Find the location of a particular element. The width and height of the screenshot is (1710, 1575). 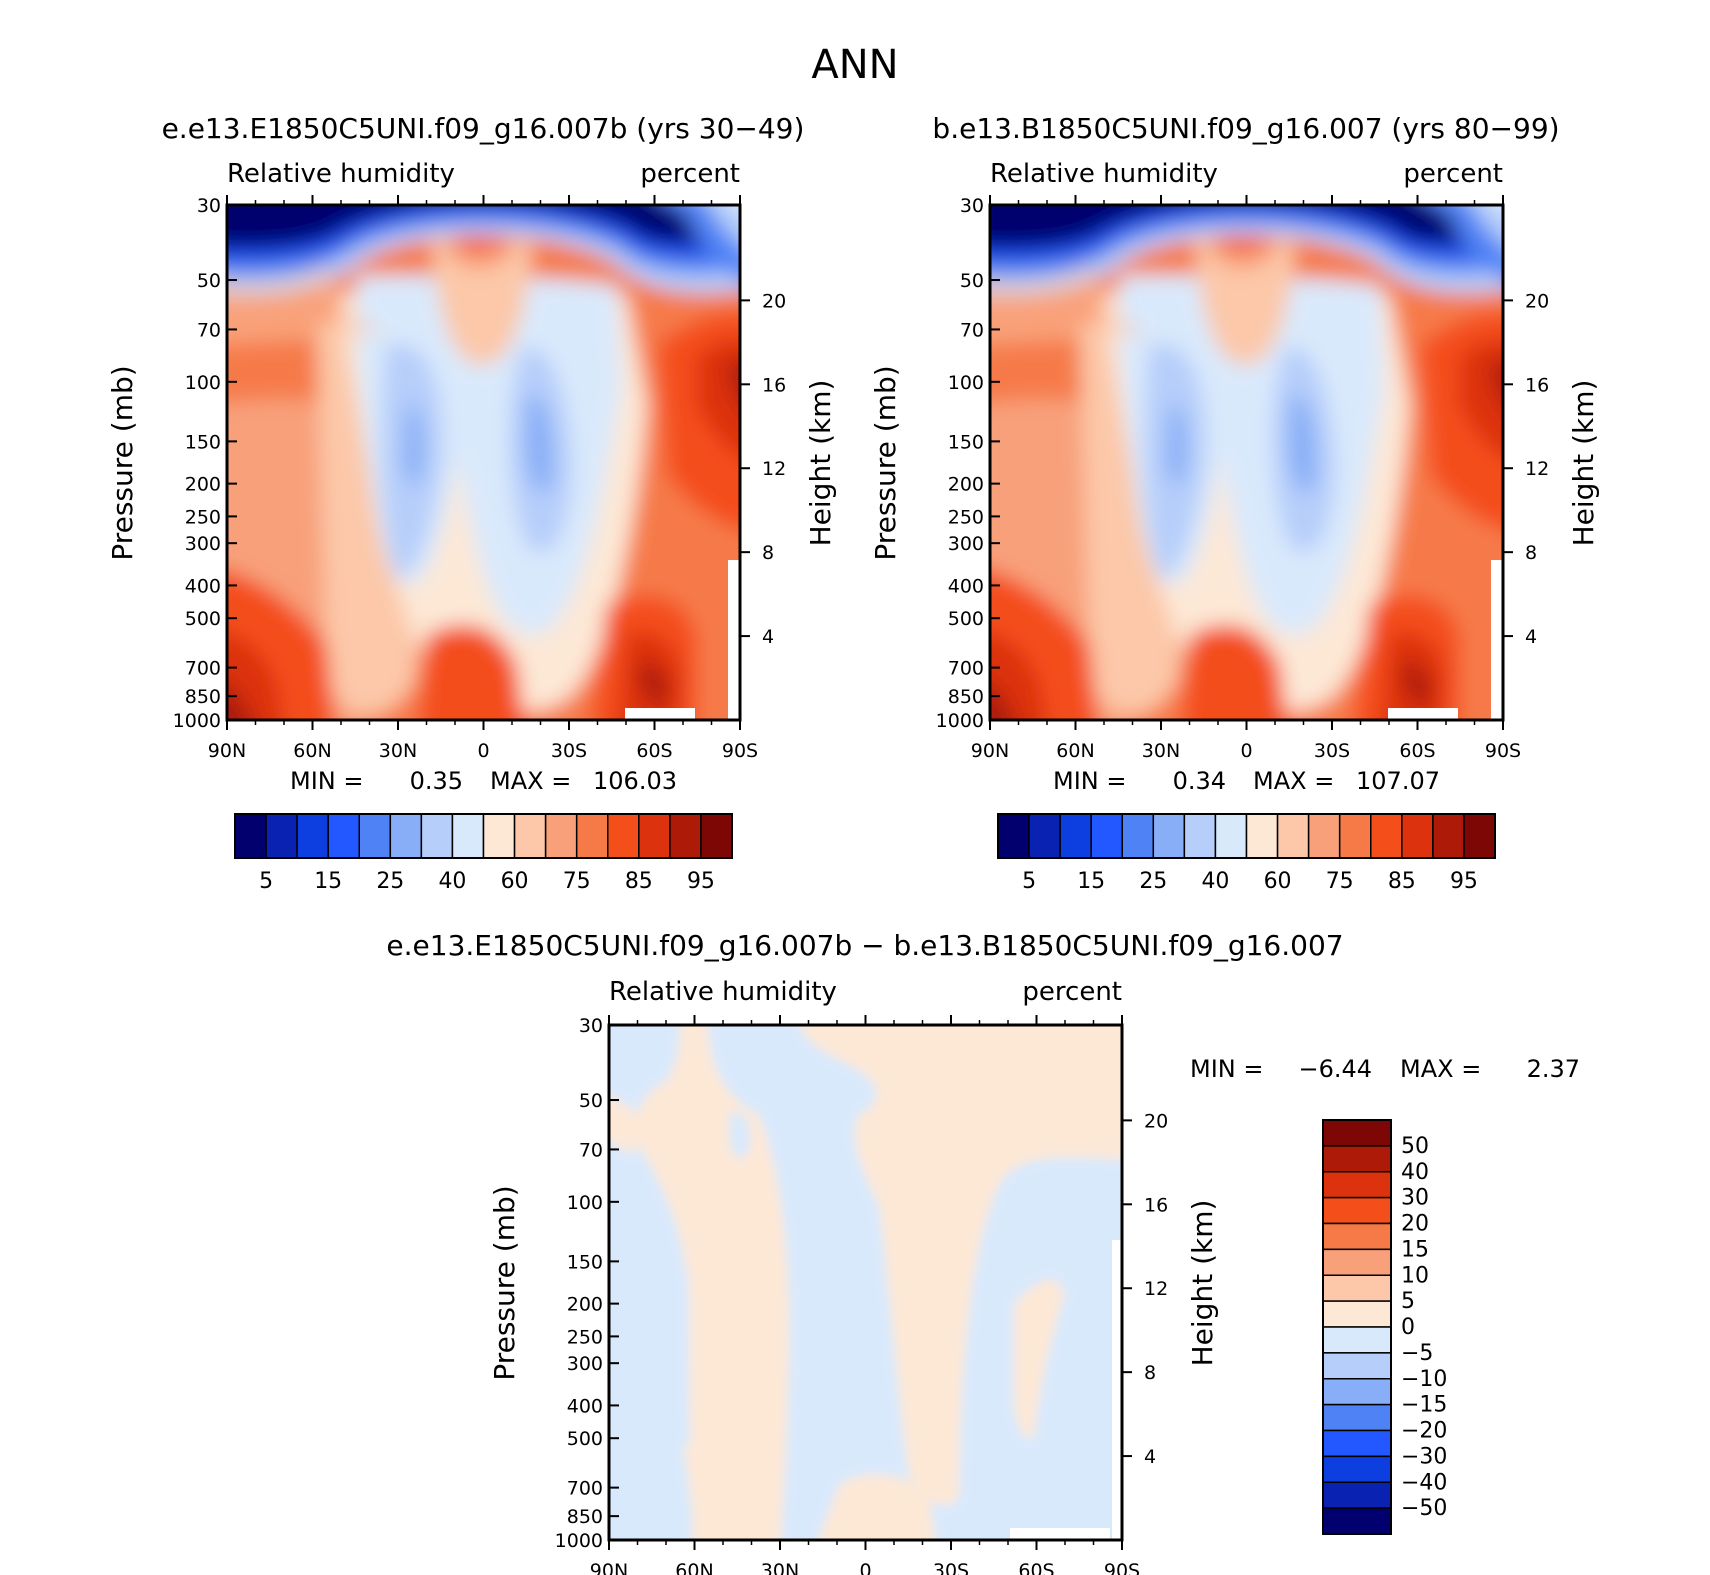

max-value: 107.07 is located at coordinates (1398, 781).